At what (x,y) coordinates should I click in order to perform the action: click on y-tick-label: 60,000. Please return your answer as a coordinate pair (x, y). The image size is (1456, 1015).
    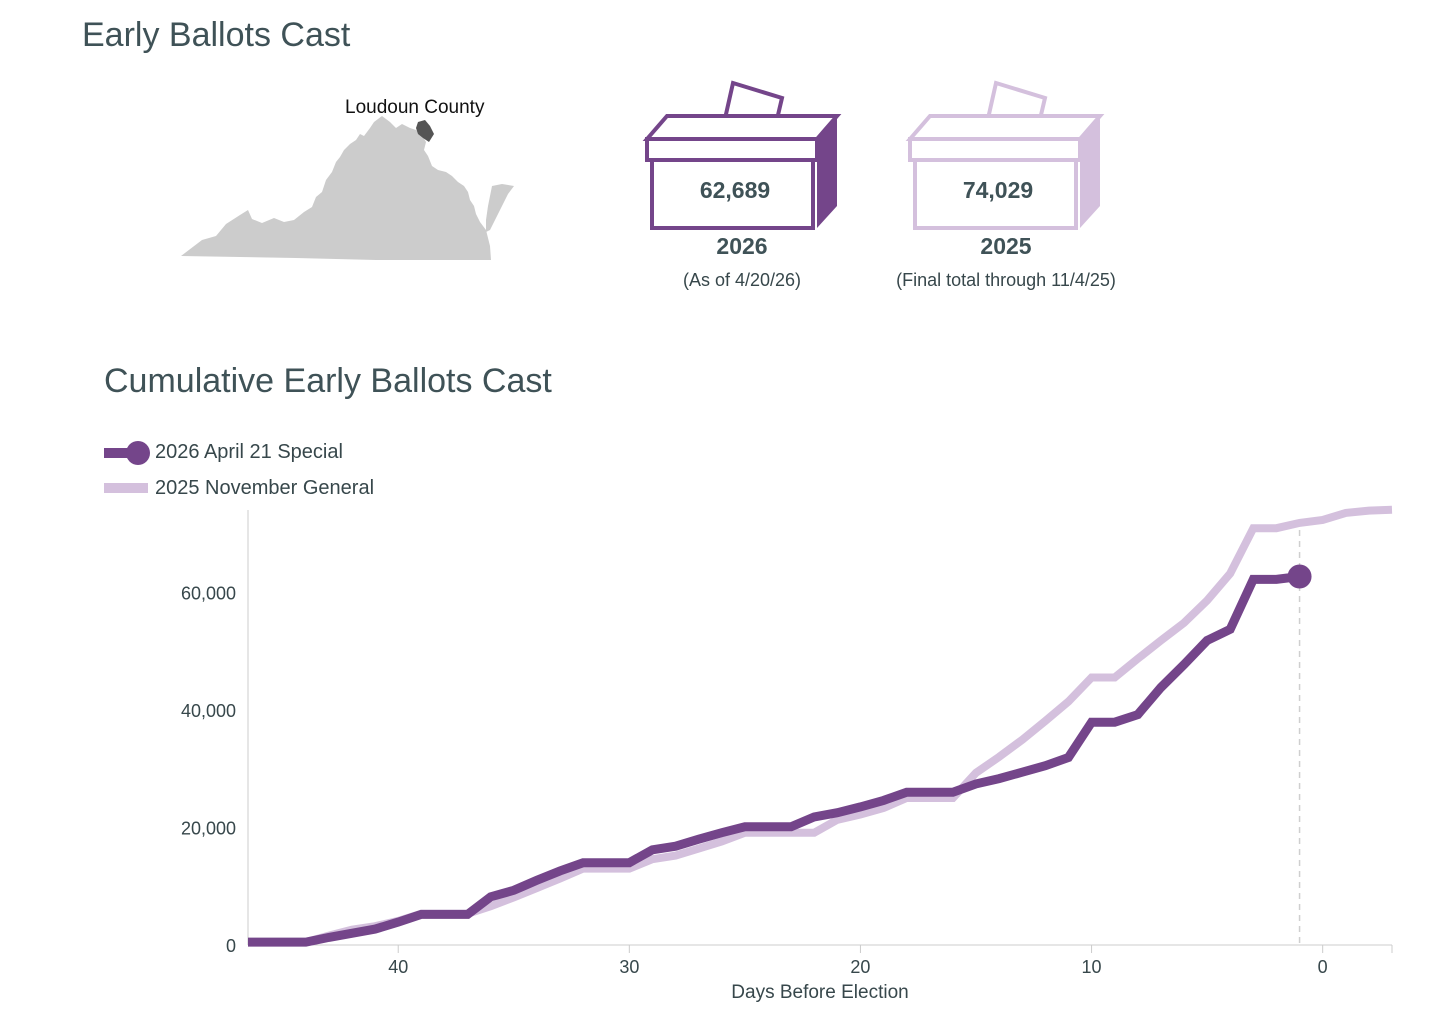
    Looking at the image, I should click on (208, 593).